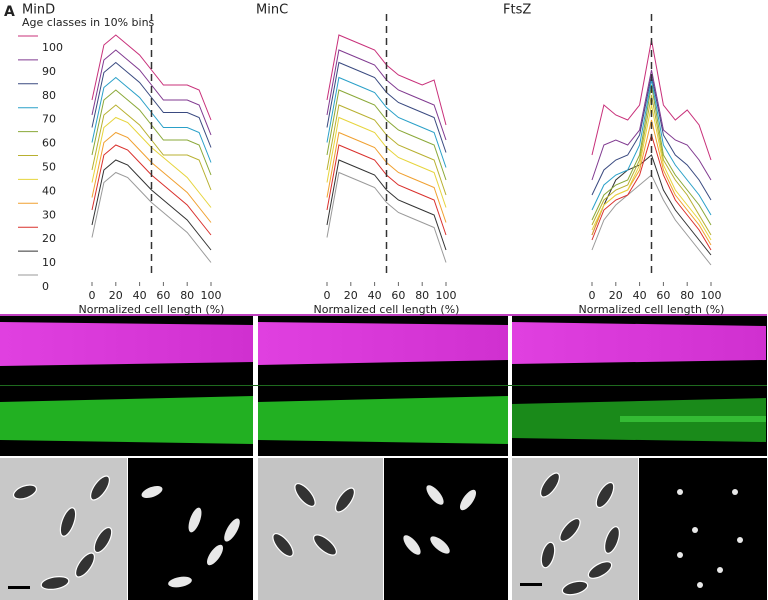  I want to click on panel-label: A, so click(9, 12).